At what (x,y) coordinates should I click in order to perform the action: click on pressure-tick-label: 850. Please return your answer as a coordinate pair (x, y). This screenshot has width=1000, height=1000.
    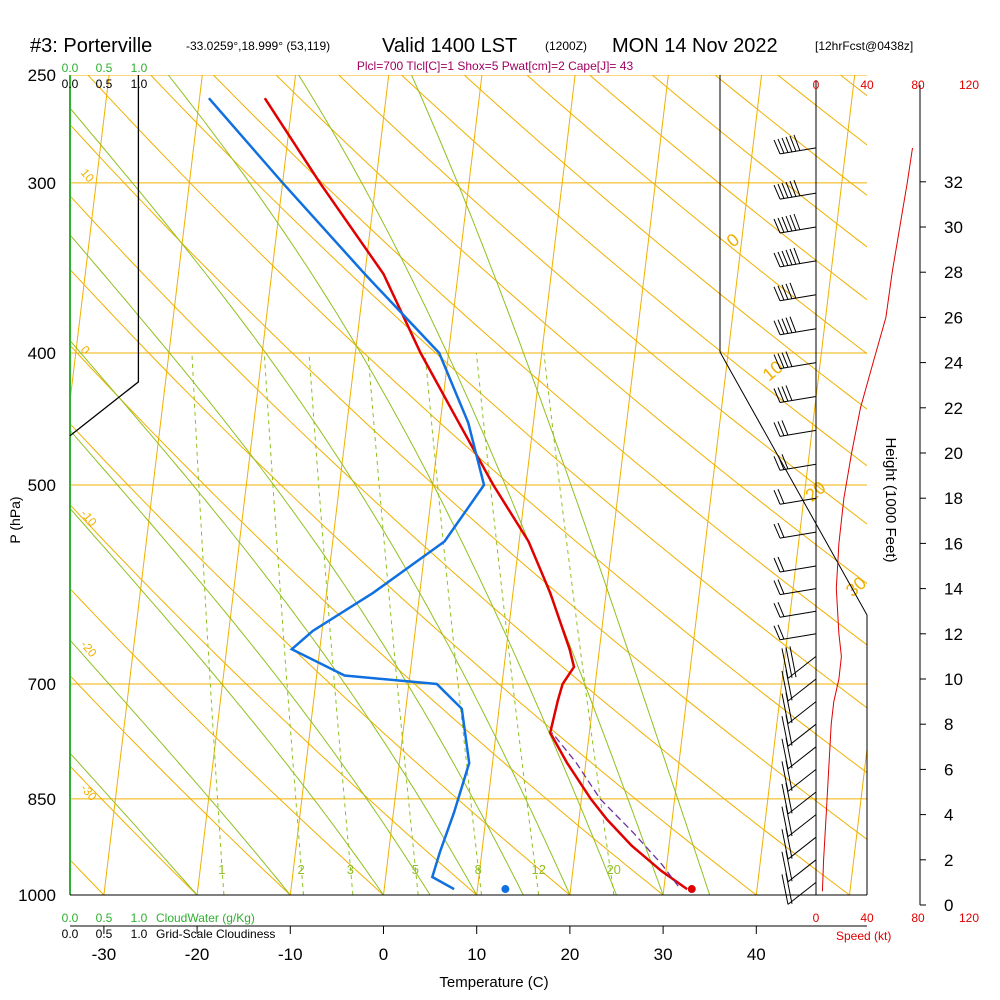
    Looking at the image, I should click on (42, 799).